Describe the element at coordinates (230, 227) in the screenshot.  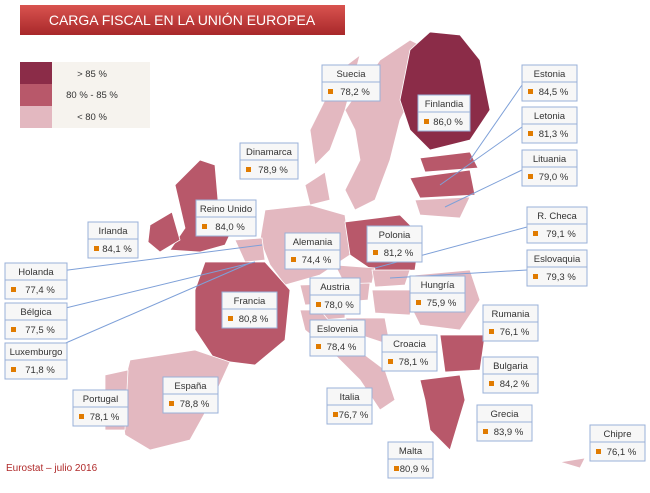
I see `country-value: 84,0 %` at that location.